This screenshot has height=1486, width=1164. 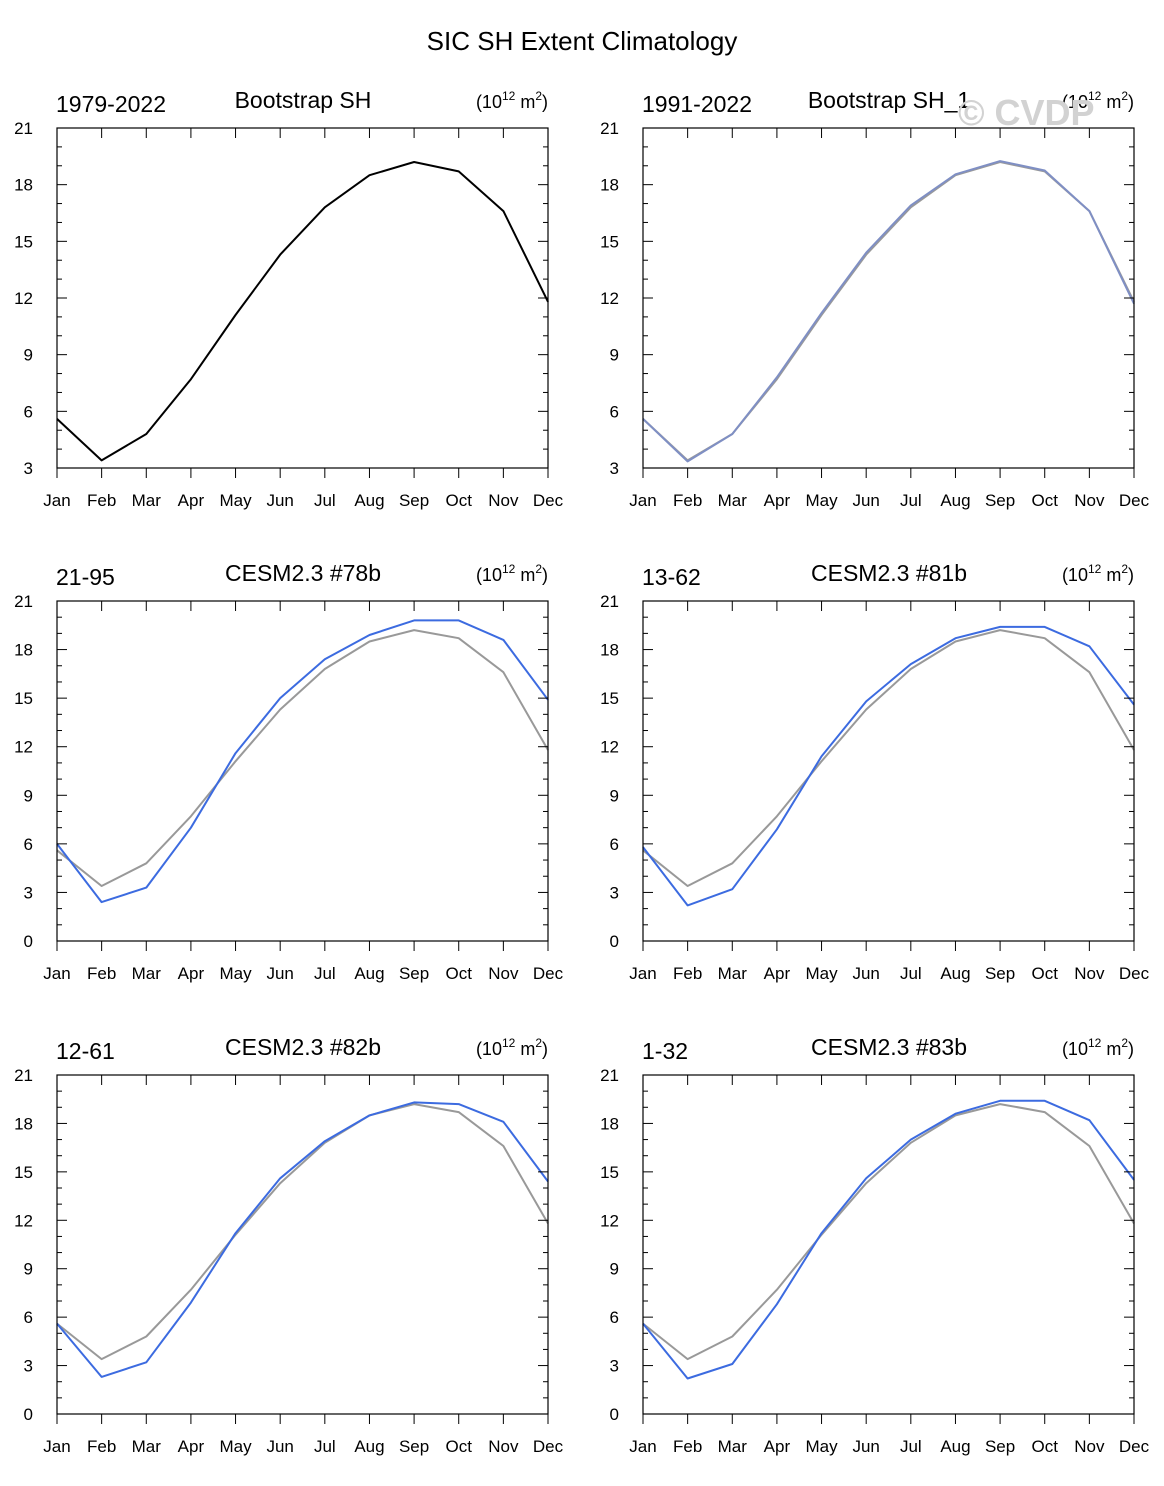 I want to click on panel-dataset-label: CESM2.3 #81b, so click(x=889, y=573).